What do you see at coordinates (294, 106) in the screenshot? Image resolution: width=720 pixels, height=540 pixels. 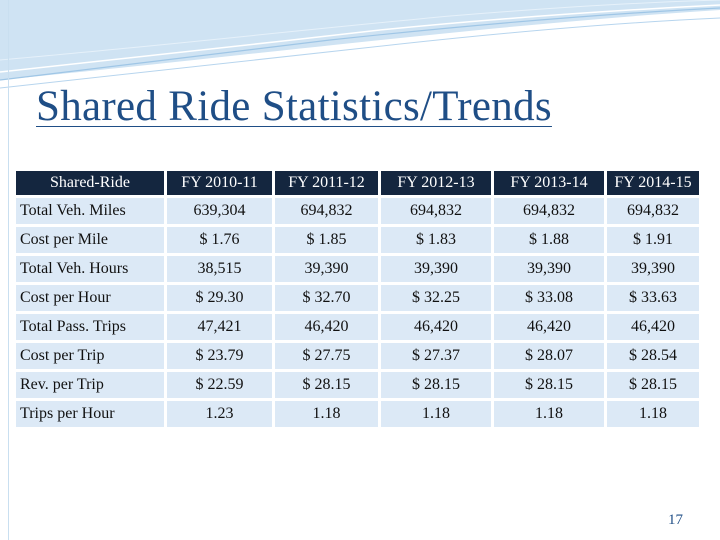 I see `slide-title: Shared Ride Statistics/Trends` at bounding box center [294, 106].